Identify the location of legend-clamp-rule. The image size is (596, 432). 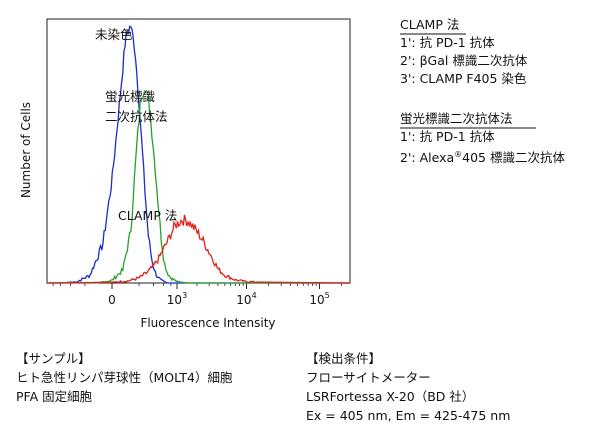
(433, 34).